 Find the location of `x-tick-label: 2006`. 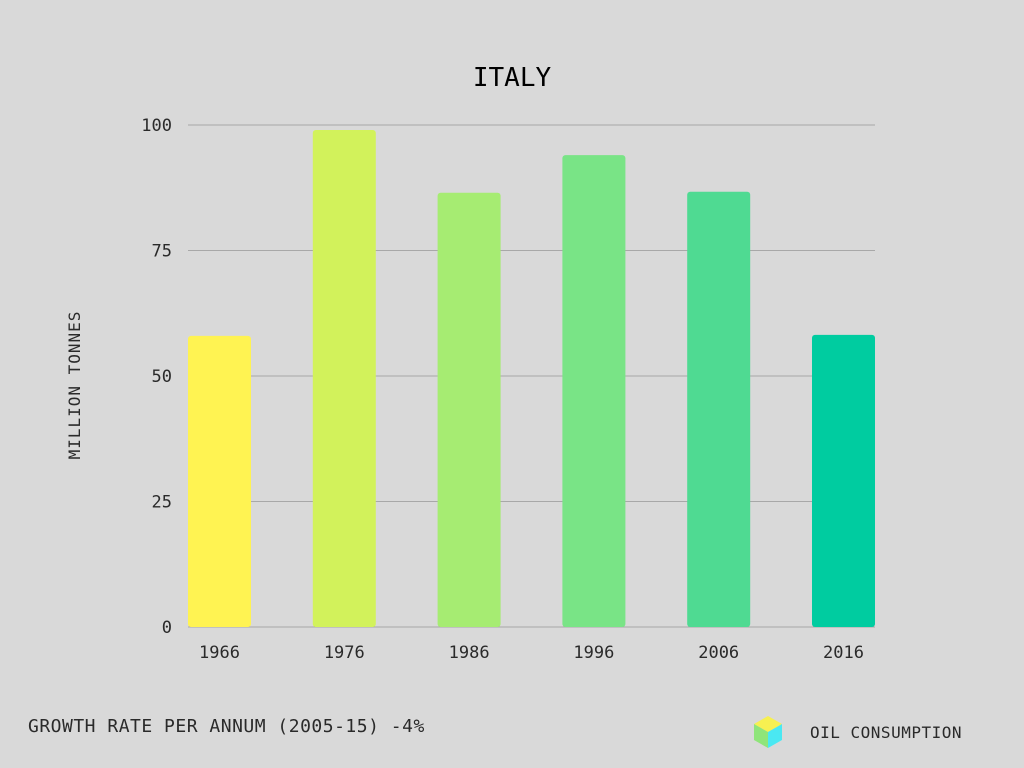

x-tick-label: 2006 is located at coordinates (718, 653).